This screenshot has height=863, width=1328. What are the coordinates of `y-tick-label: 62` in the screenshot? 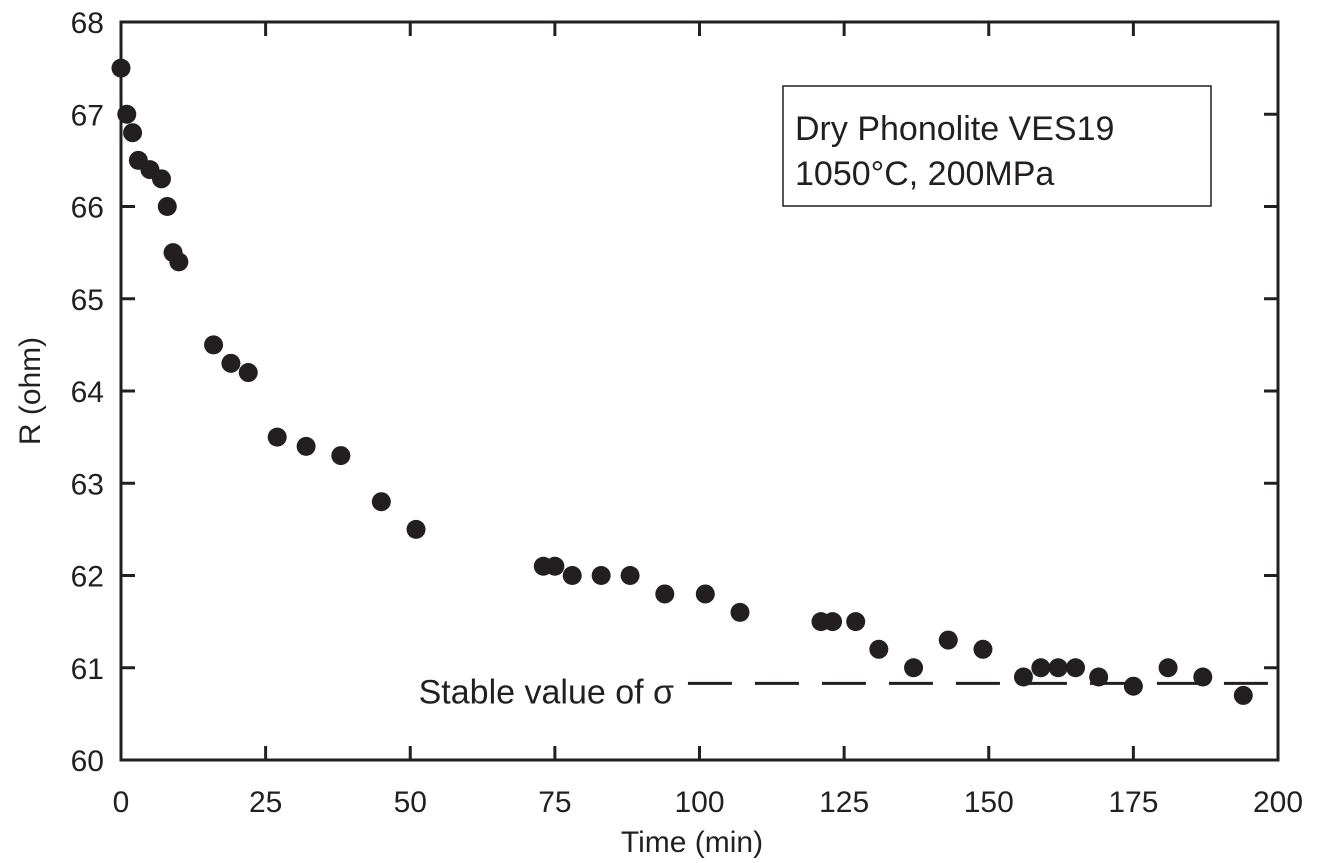 It's located at (87, 577).